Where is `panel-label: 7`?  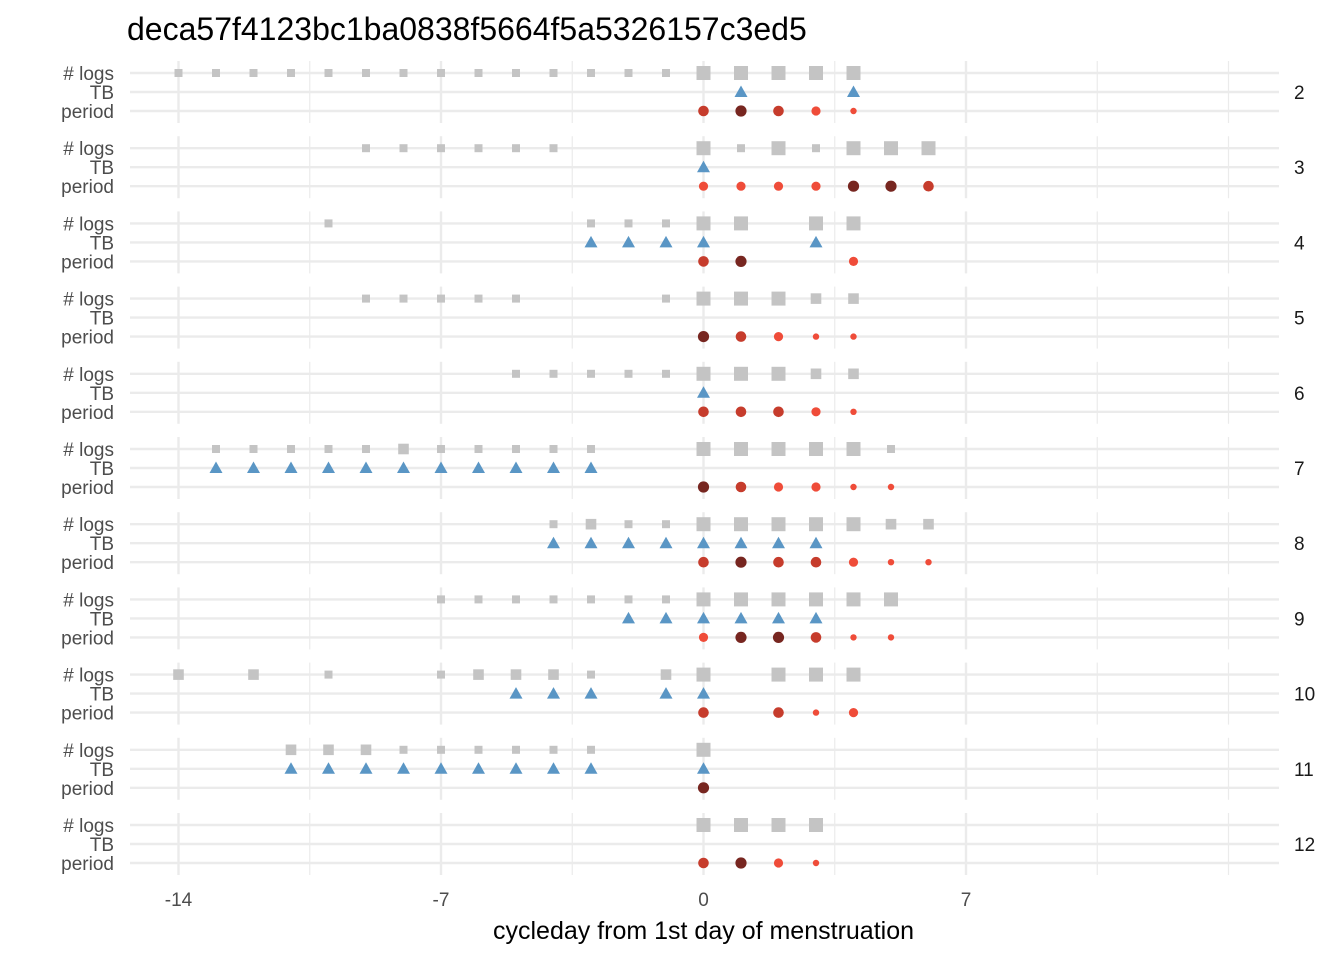 panel-label: 7 is located at coordinates (1299, 469).